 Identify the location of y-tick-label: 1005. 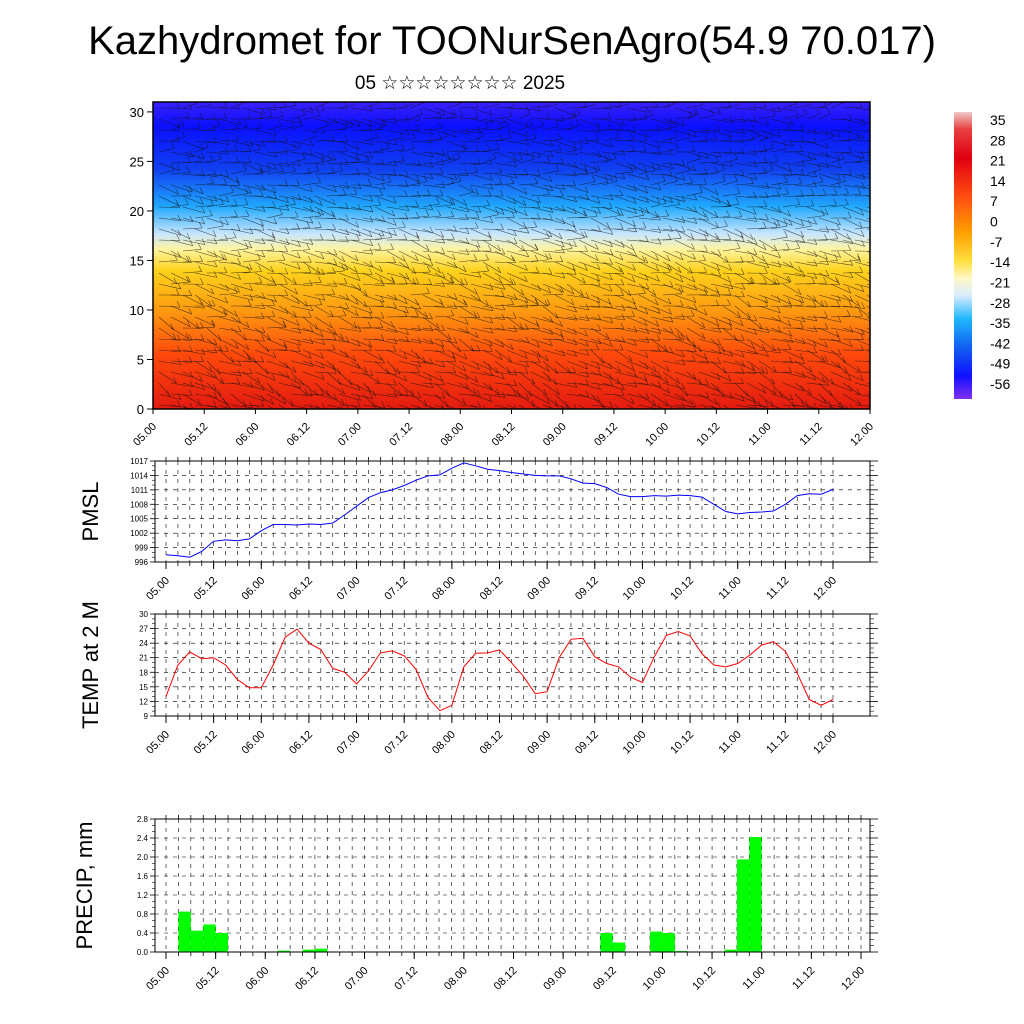
(139, 519).